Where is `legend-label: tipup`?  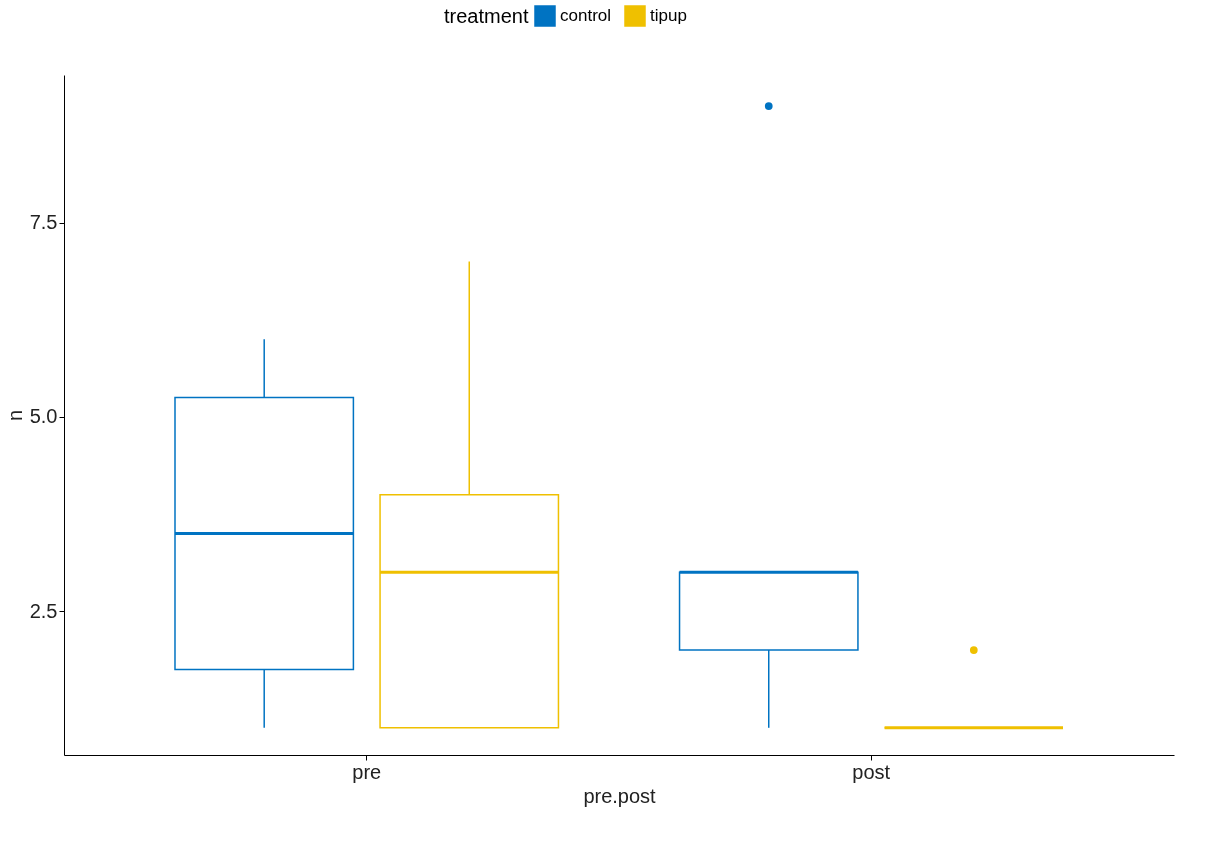 legend-label: tipup is located at coordinates (668, 15).